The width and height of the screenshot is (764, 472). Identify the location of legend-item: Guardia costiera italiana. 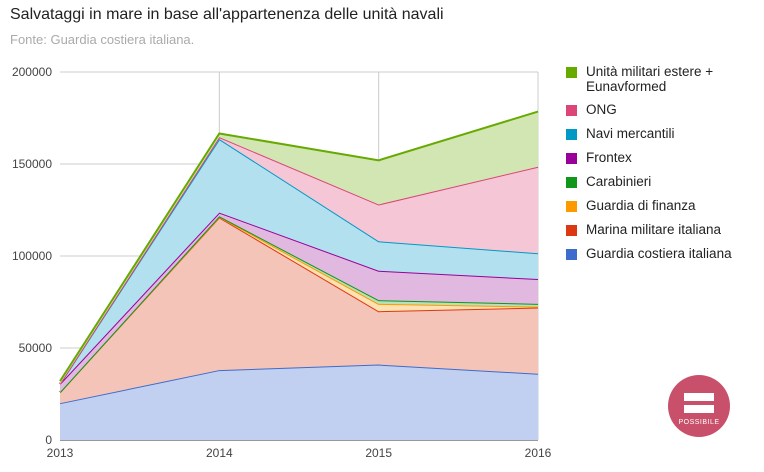
(658, 253).